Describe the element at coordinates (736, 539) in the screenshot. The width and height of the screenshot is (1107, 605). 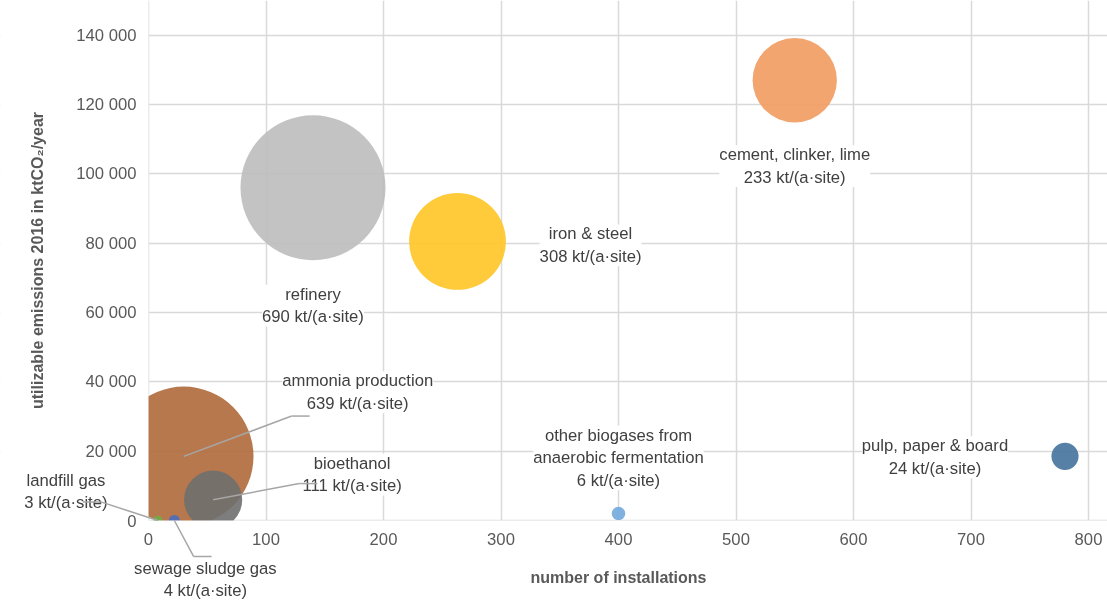
I see `x-tick-label: 500` at that location.